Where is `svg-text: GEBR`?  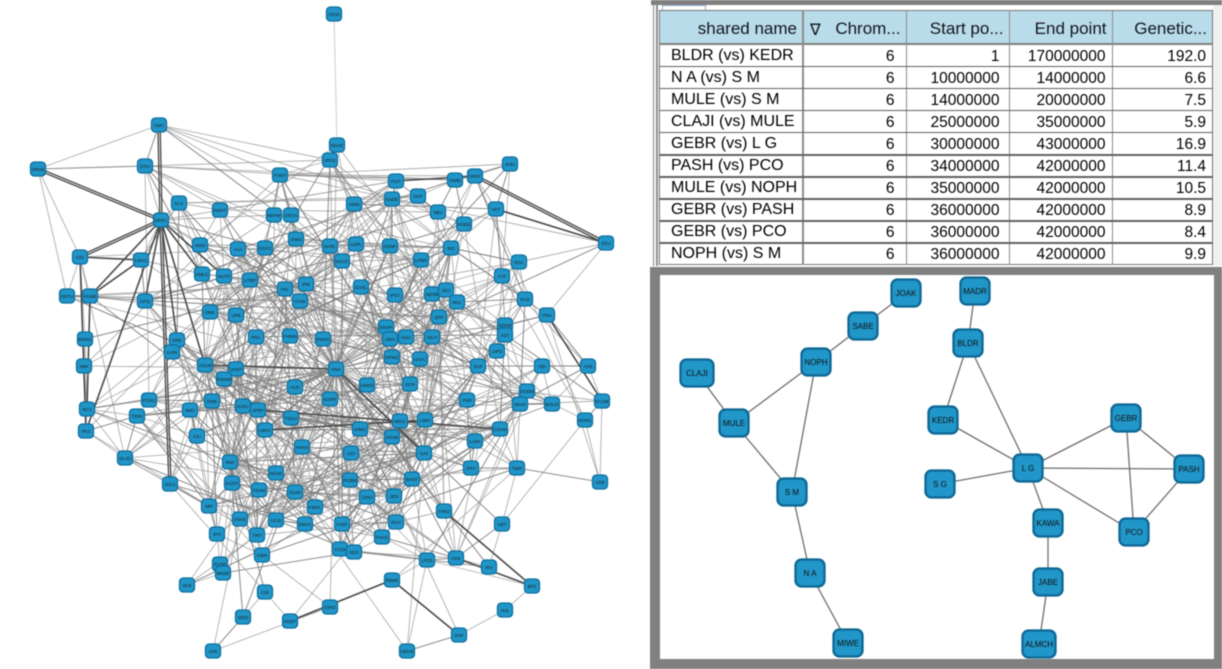
svg-text: GEBR is located at coordinates (1126, 418).